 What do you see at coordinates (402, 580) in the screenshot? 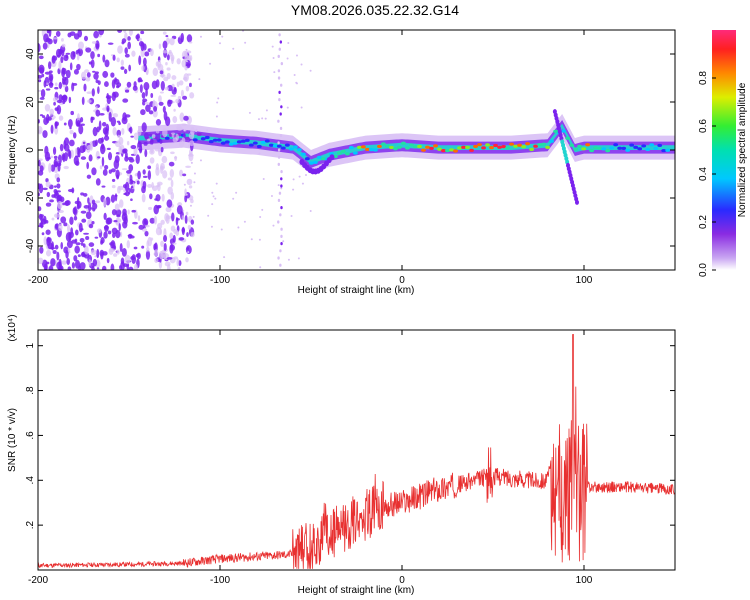
I see `snr-xtick-label: 0` at bounding box center [402, 580].